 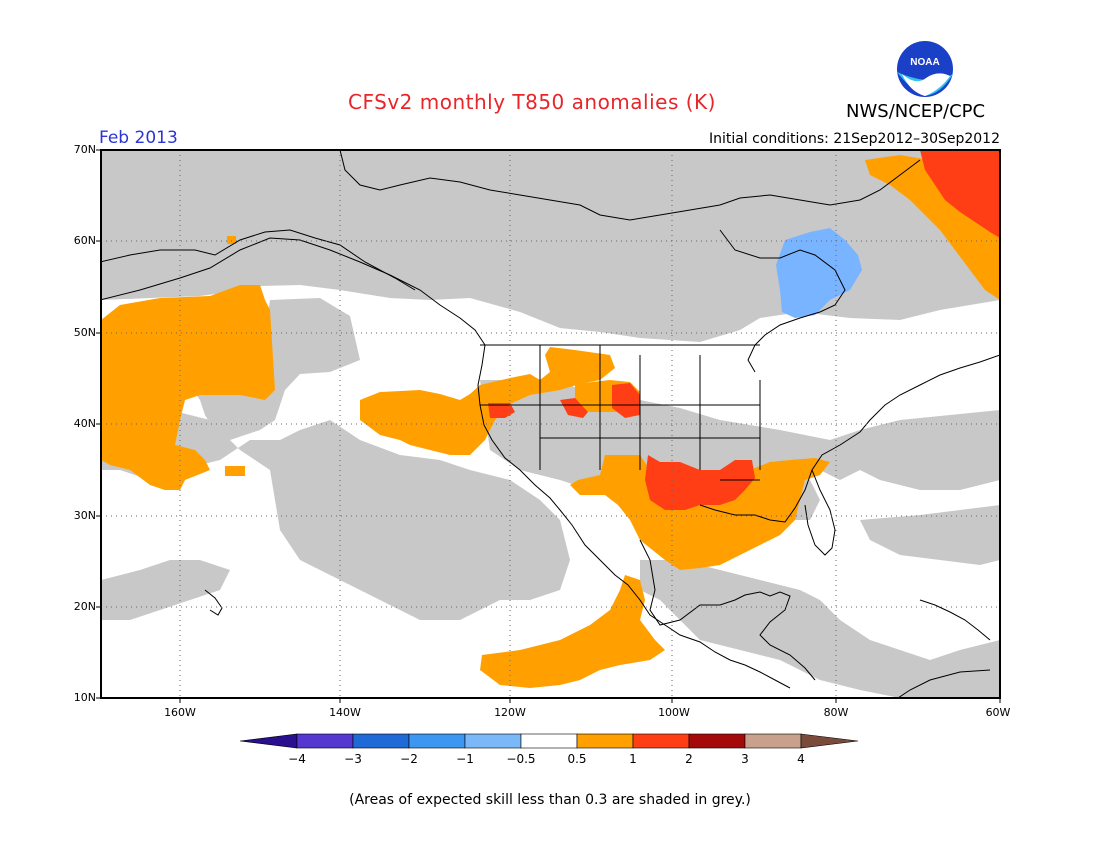 I want to click on lat-label: 70N, so click(x=84, y=149).